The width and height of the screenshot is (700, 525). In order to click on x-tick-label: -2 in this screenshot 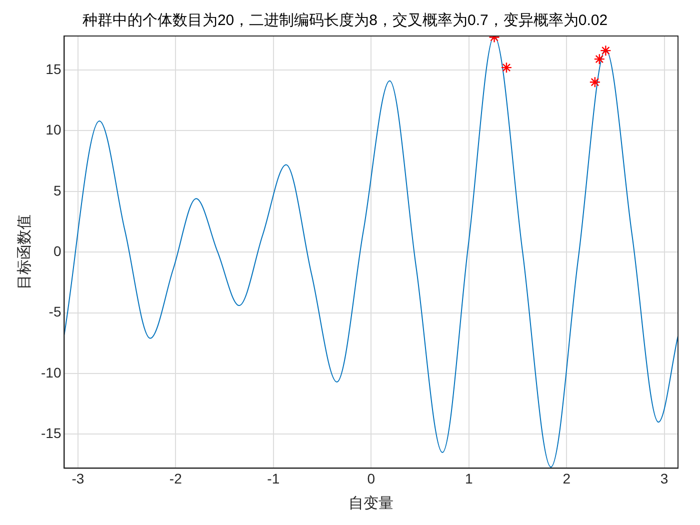, I will do `click(175, 478)`.